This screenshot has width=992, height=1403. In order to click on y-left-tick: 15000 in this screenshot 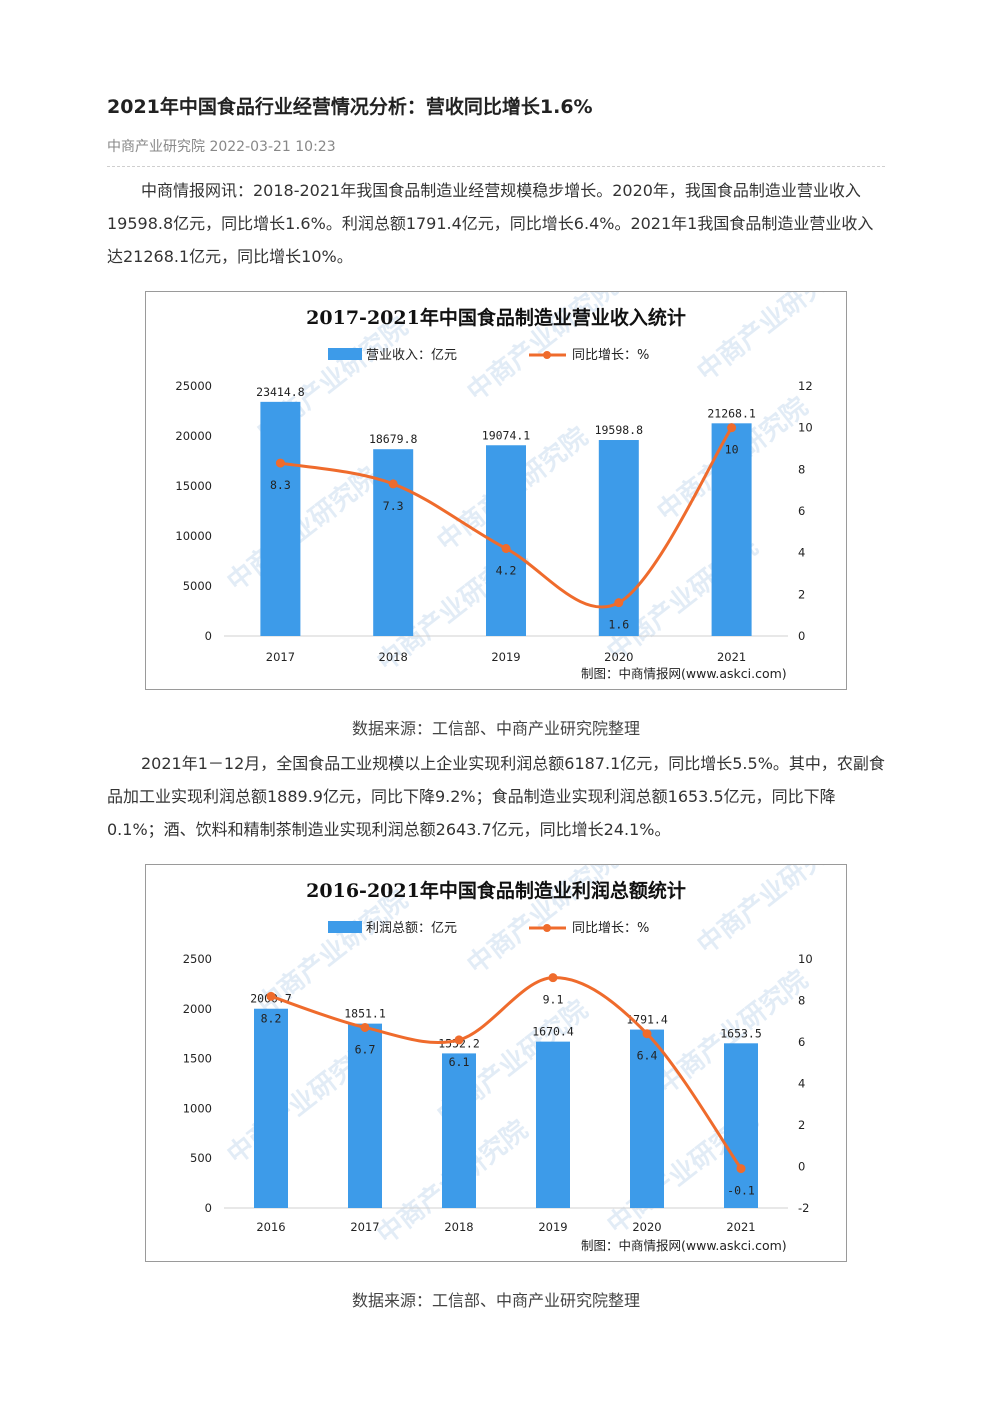, I will do `click(193, 486)`.